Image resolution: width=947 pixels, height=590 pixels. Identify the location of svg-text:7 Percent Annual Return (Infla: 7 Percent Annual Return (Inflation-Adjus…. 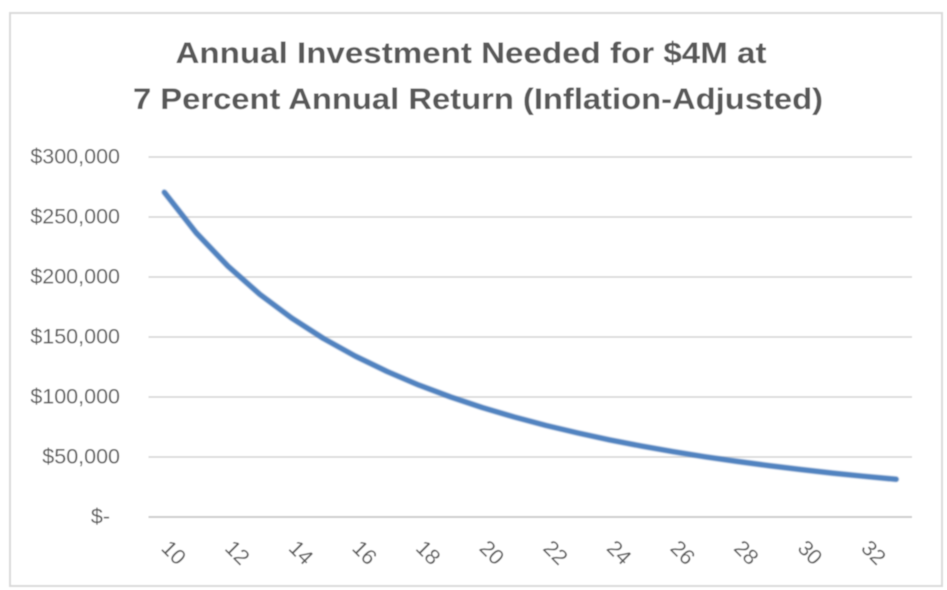
(478, 99).